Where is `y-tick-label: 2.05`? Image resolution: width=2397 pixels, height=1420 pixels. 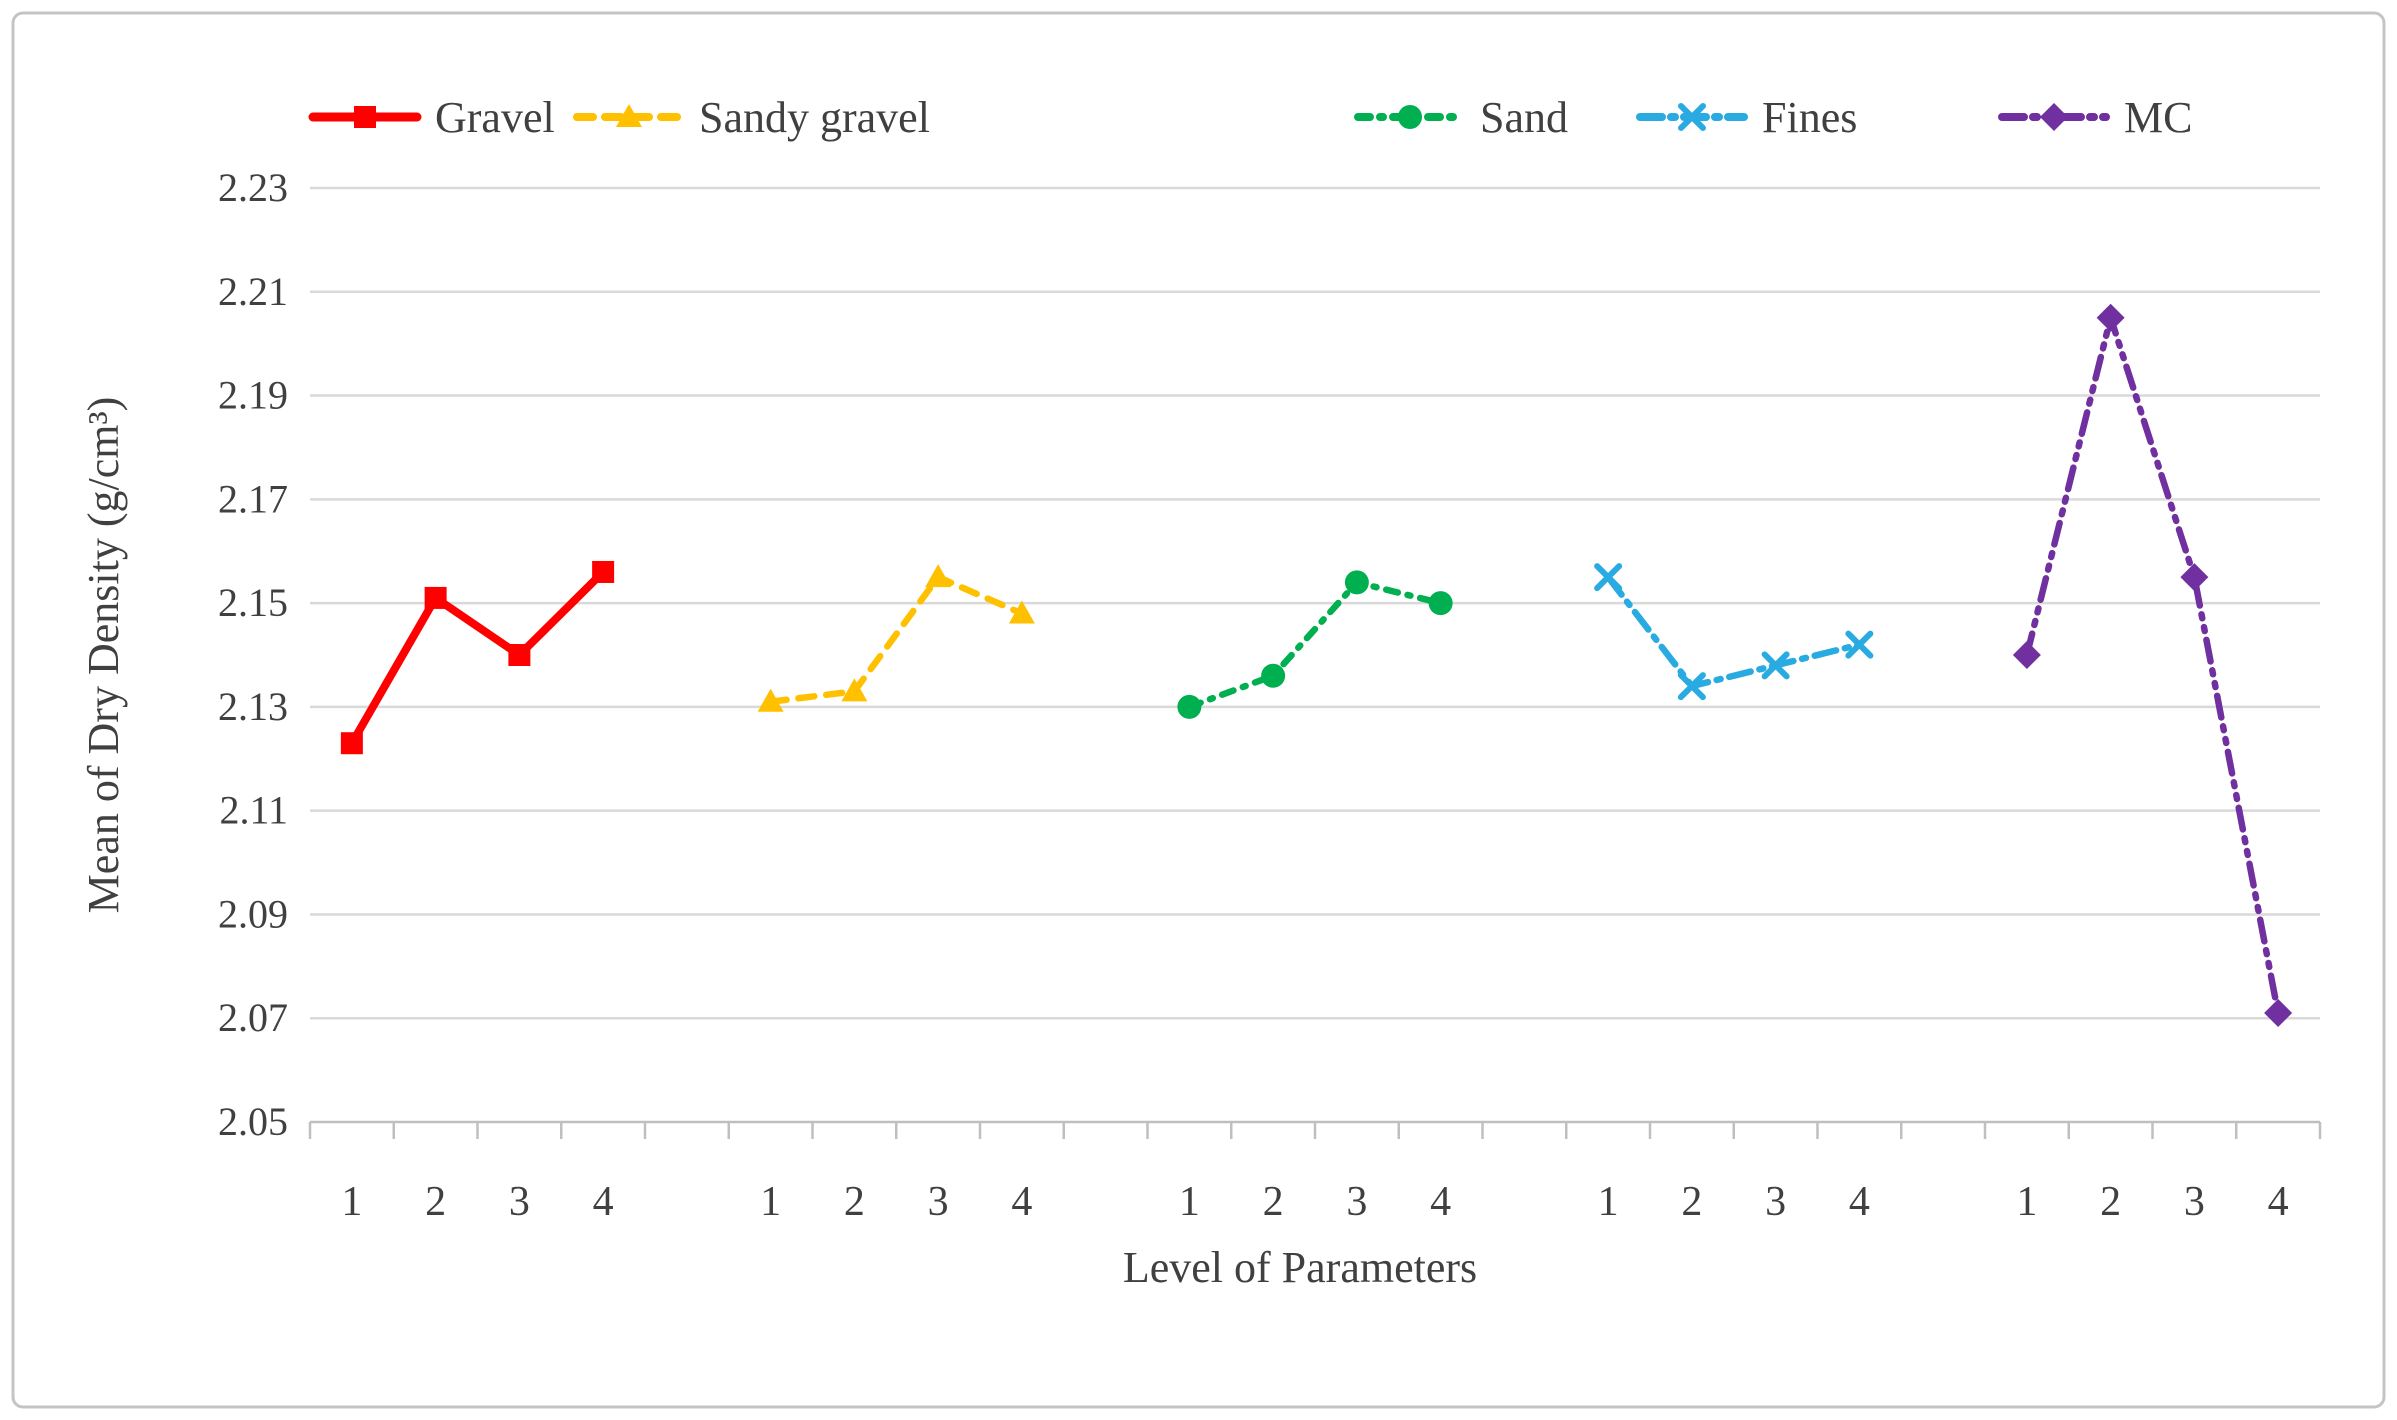 y-tick-label: 2.05 is located at coordinates (253, 1121).